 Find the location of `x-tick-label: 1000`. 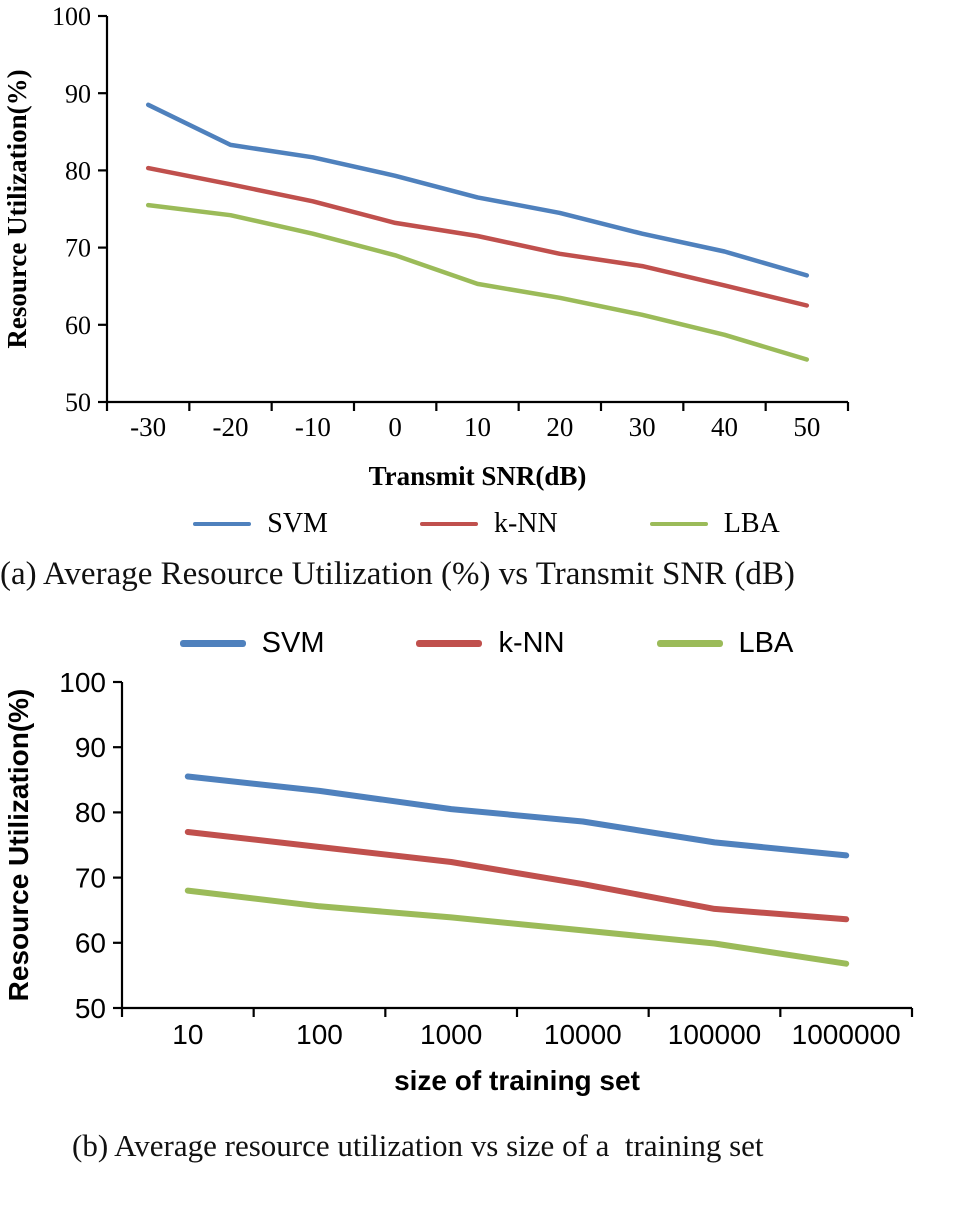

x-tick-label: 1000 is located at coordinates (451, 1034).